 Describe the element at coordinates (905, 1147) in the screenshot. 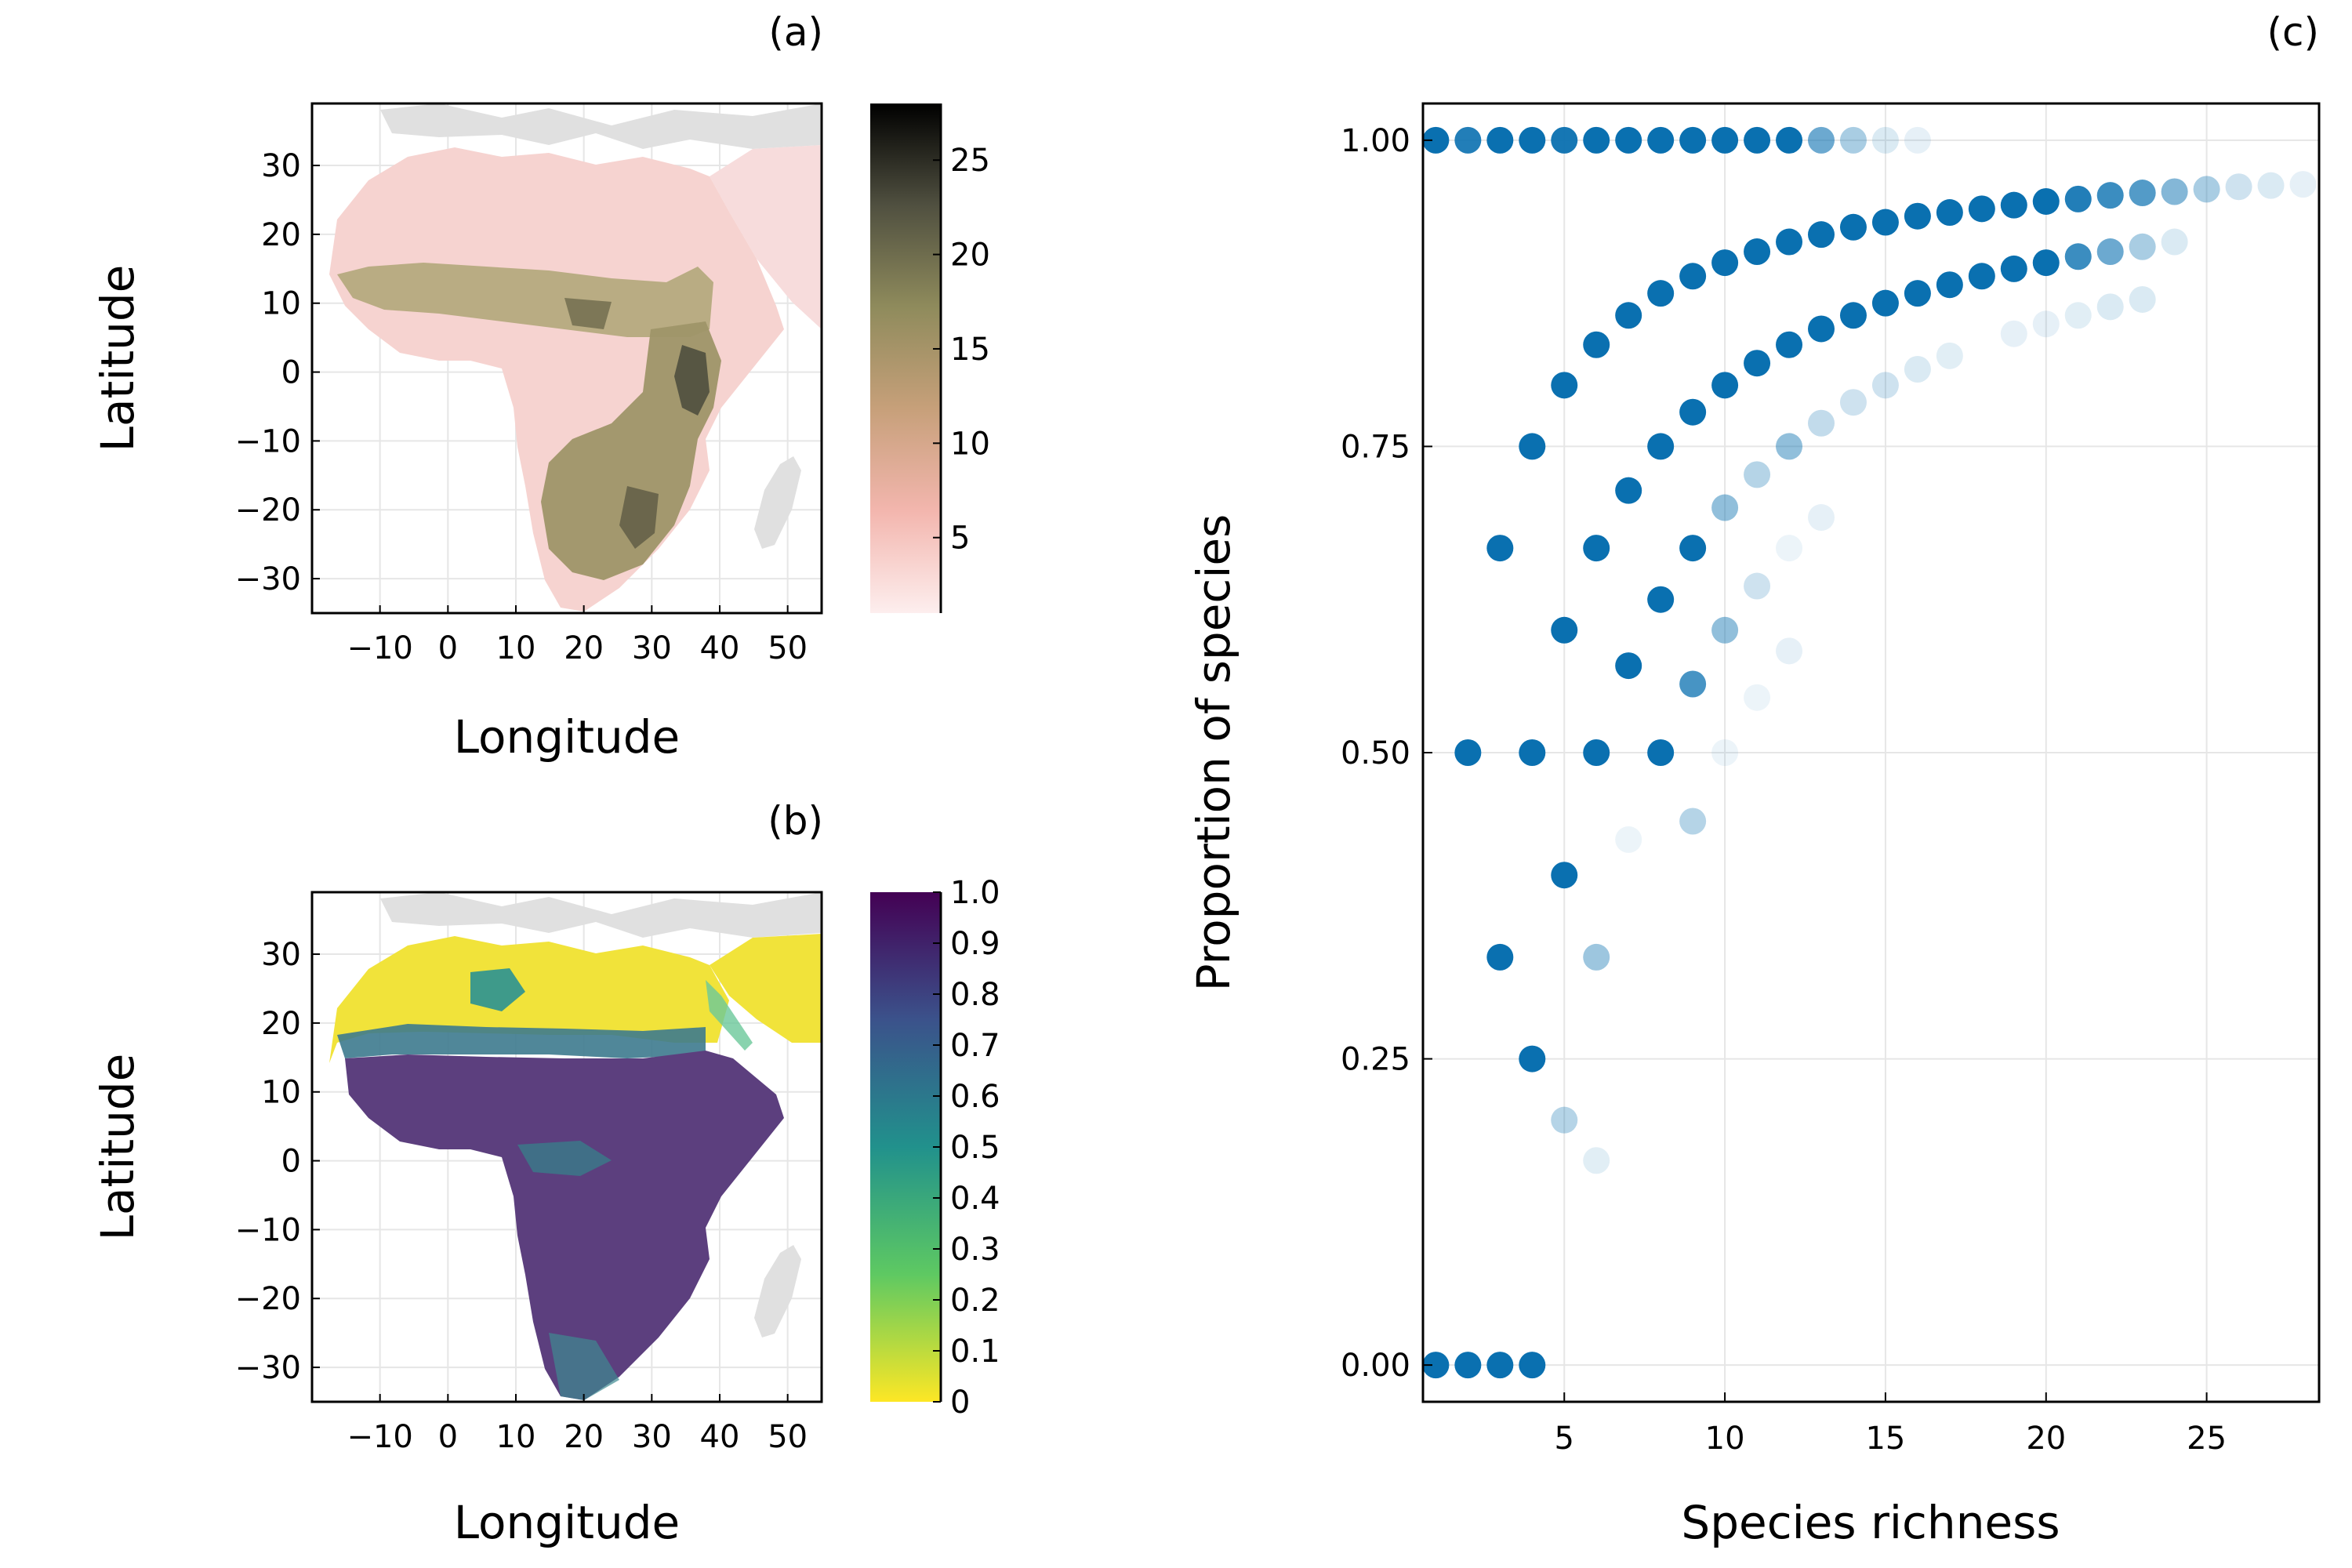

I see `panel-b-colorbar` at that location.